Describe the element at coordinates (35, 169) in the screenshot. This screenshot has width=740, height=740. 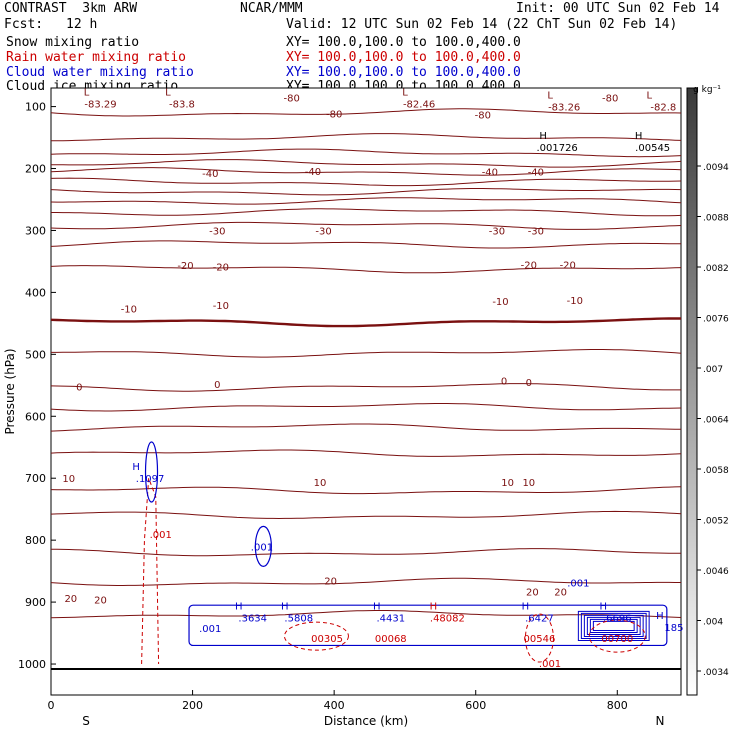
I see `y-tick-label: 200` at that location.